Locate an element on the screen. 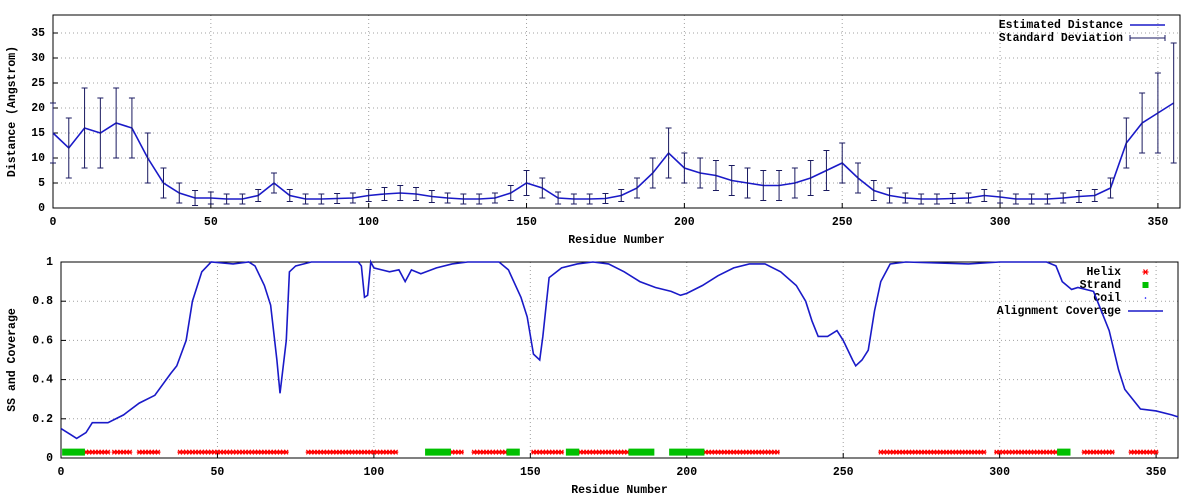  legend-label: Alignment Coverage is located at coordinates (1059, 311).